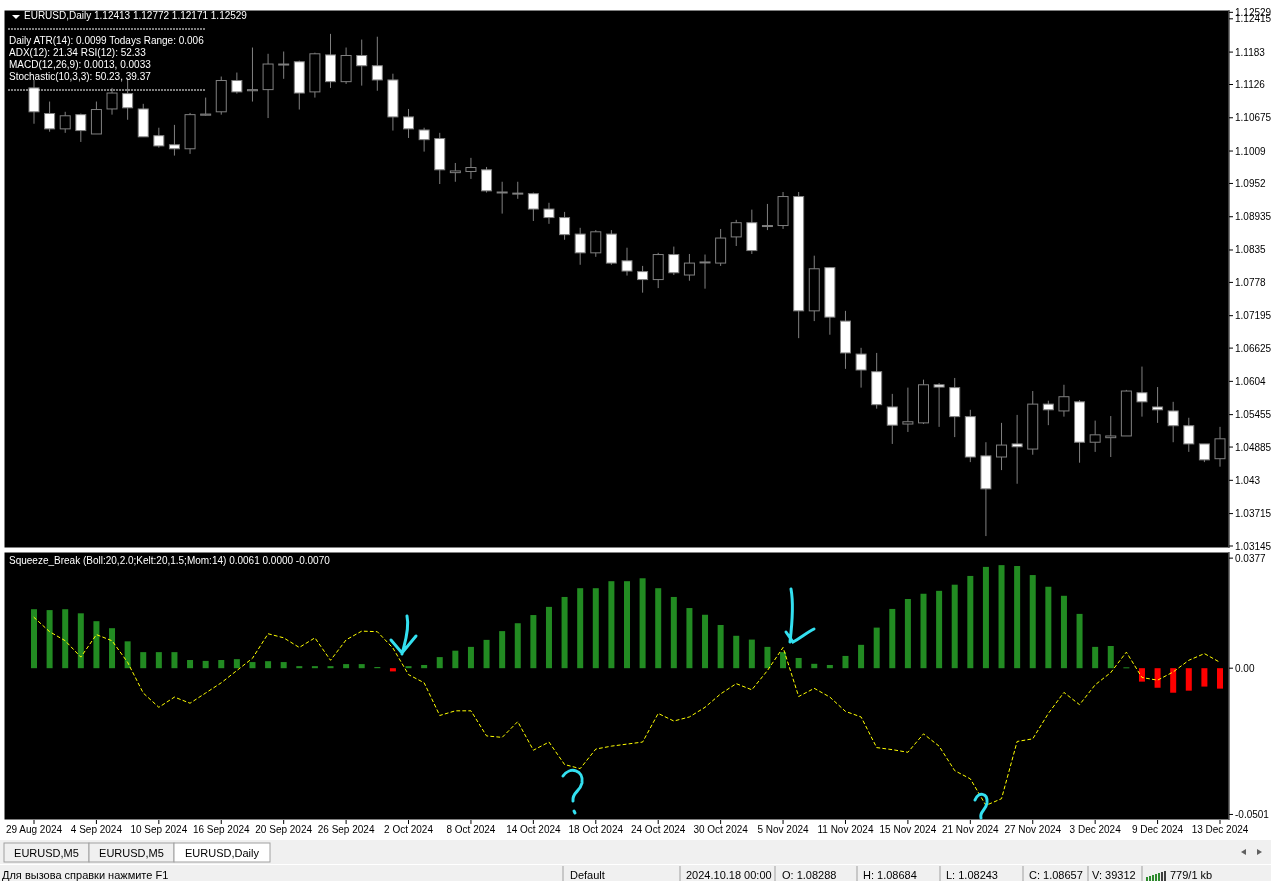 This screenshot has width=1271, height=881. Describe the element at coordinates (1251, 381) in the screenshot. I see `y-tick-label: 1.0604` at that location.